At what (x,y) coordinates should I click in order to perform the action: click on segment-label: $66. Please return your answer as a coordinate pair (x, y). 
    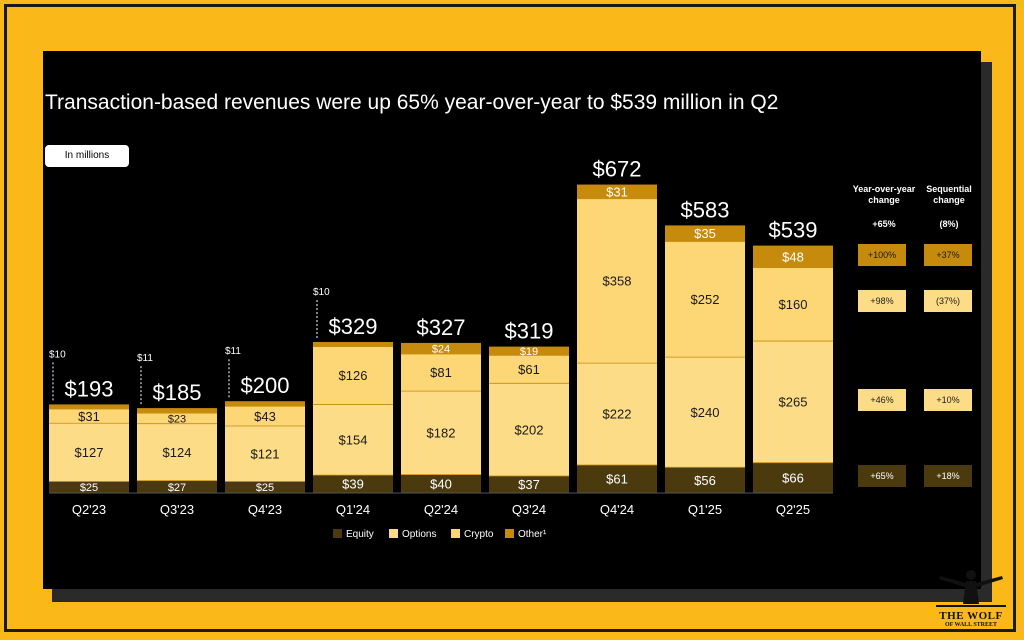
    Looking at the image, I should click on (793, 478).